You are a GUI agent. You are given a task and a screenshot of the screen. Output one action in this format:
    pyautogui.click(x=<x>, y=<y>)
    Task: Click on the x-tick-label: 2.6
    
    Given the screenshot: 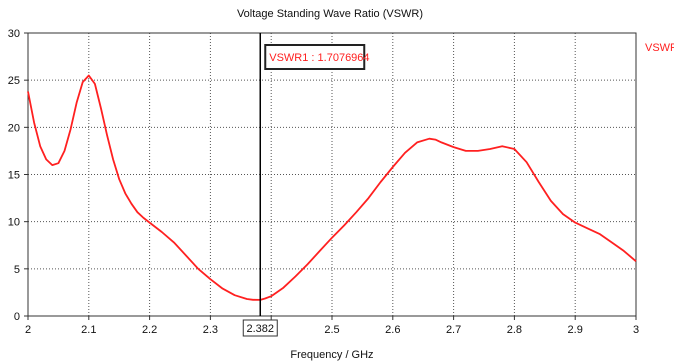 What is the action you would take?
    pyautogui.click(x=392, y=330)
    